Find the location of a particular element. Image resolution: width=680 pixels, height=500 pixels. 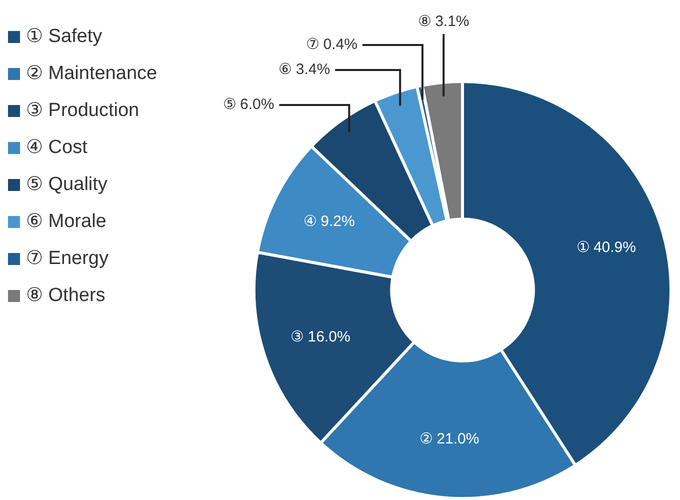

data-label: ③ 16.0% is located at coordinates (320, 337).